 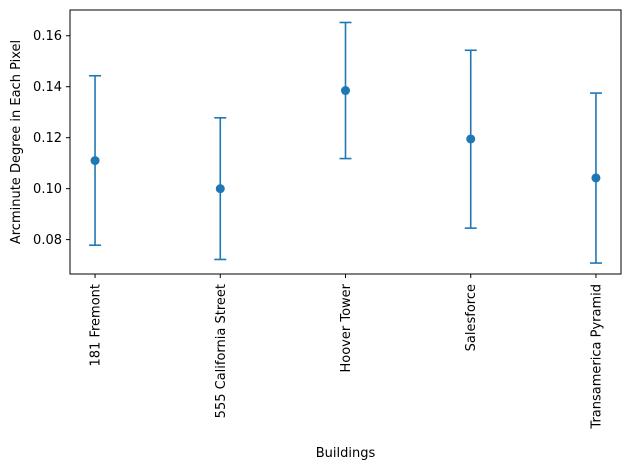 I want to click on x-tick-label: 555 California Street, so click(x=221, y=351).